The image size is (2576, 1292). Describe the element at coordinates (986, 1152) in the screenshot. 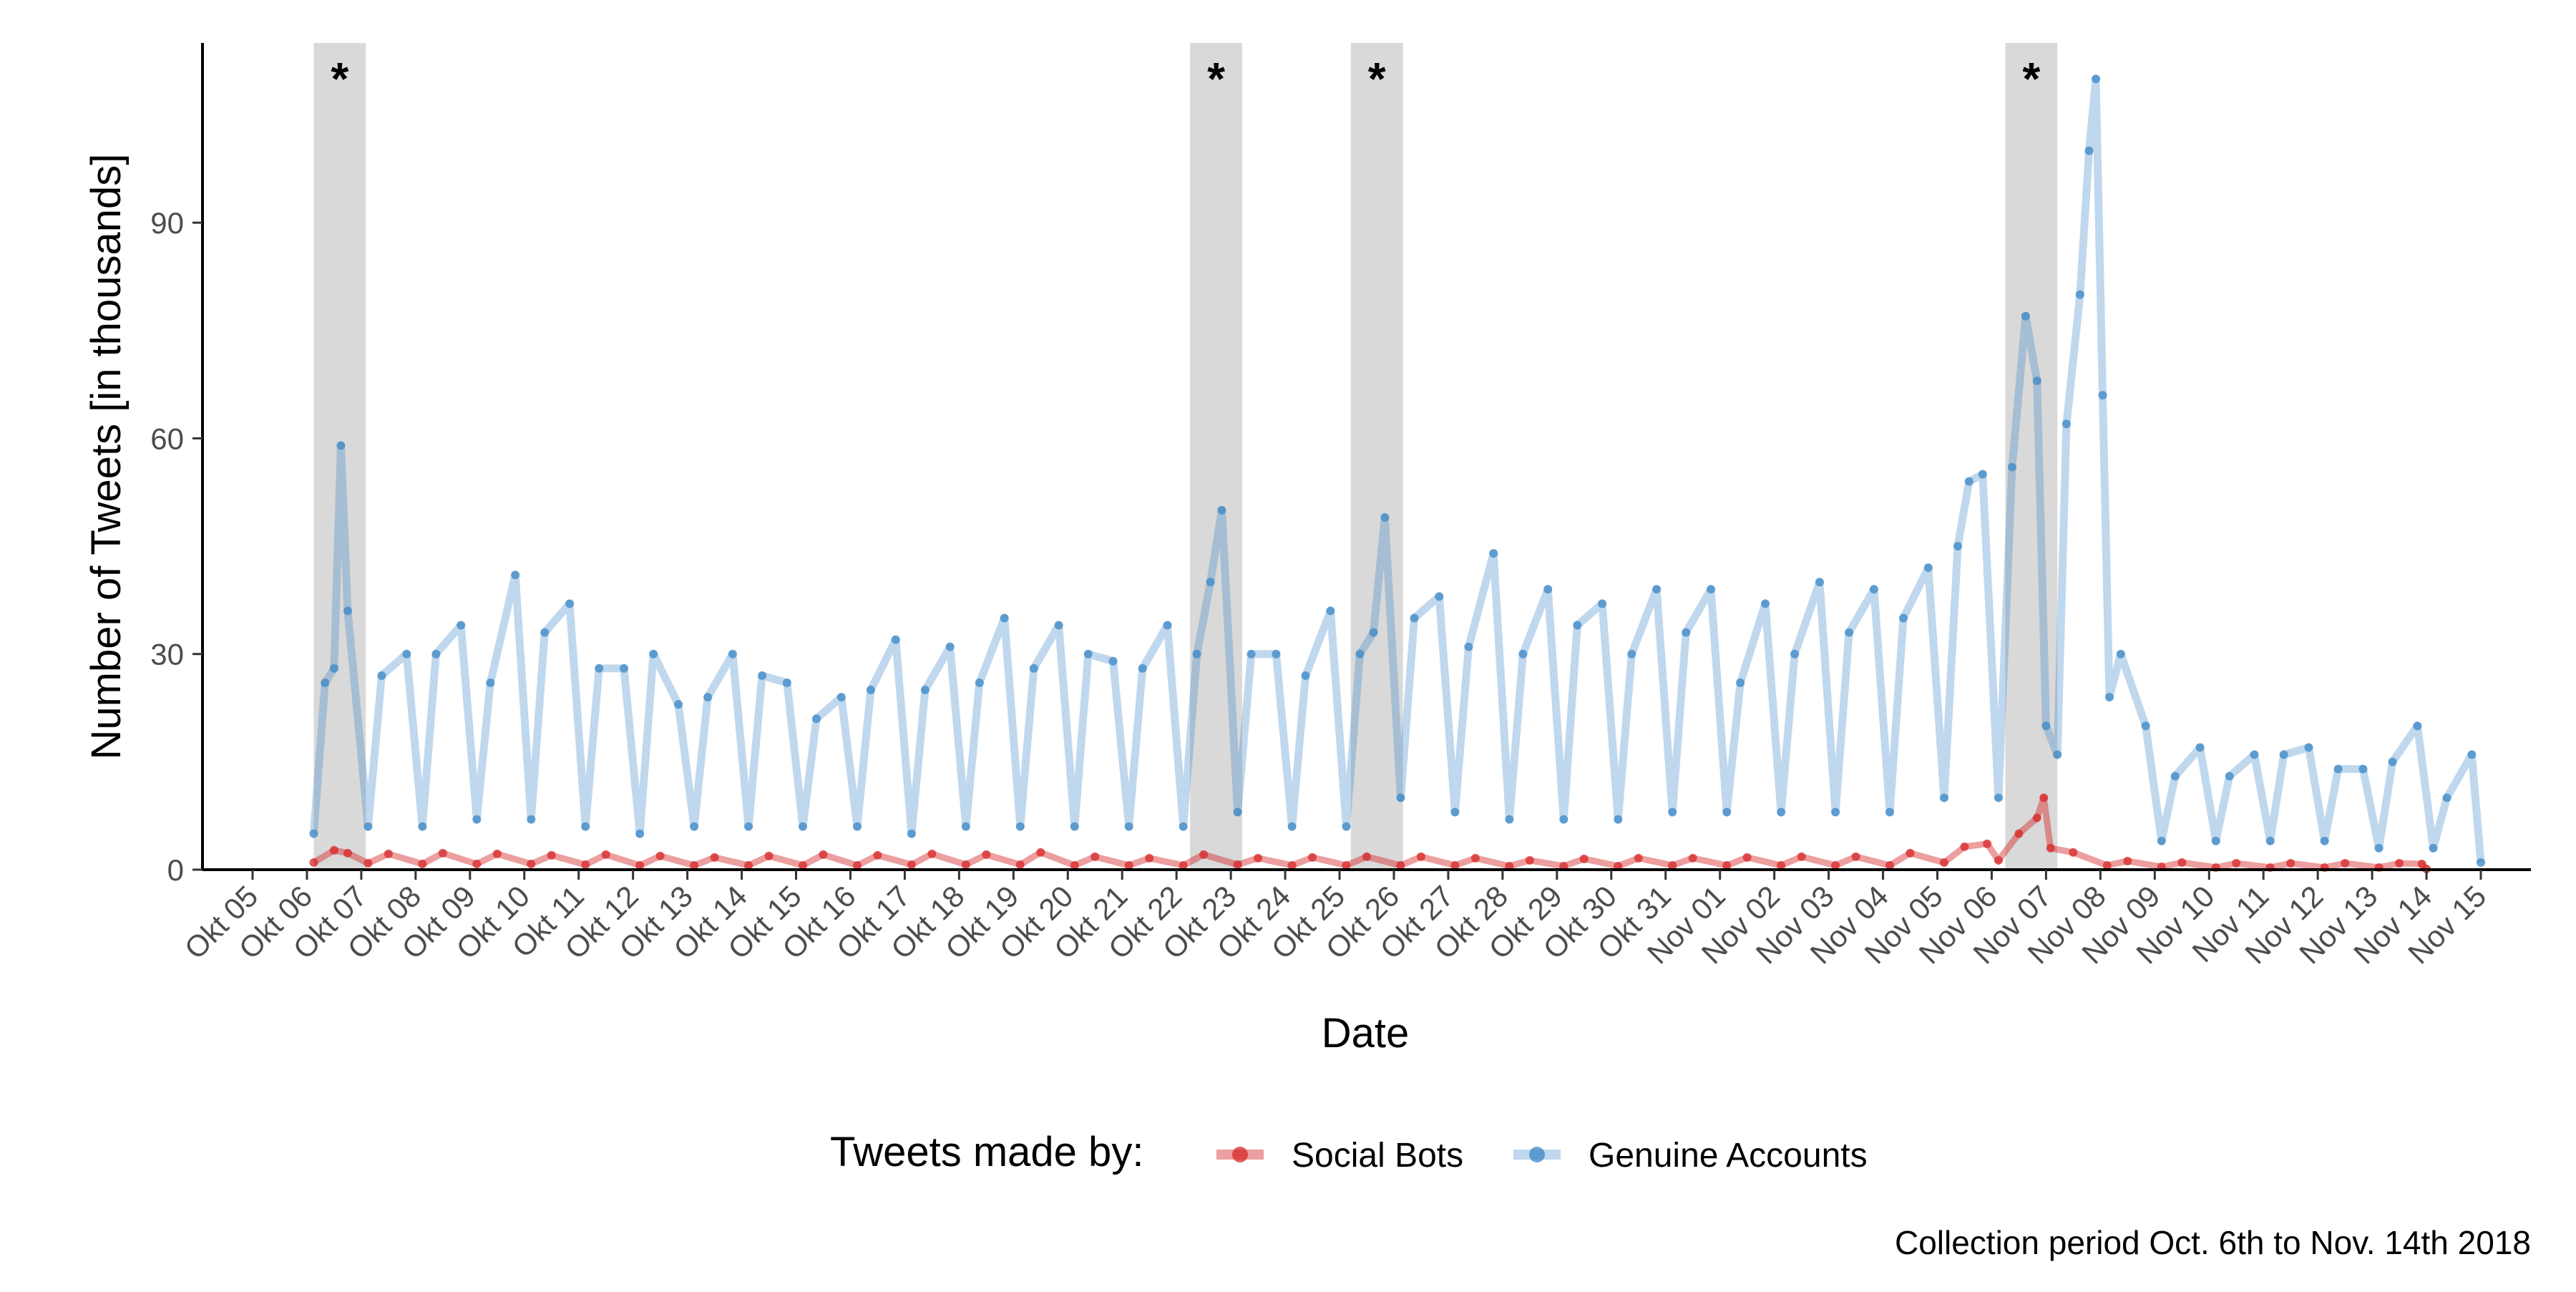

I see `legend-title: Tweets made by:` at that location.